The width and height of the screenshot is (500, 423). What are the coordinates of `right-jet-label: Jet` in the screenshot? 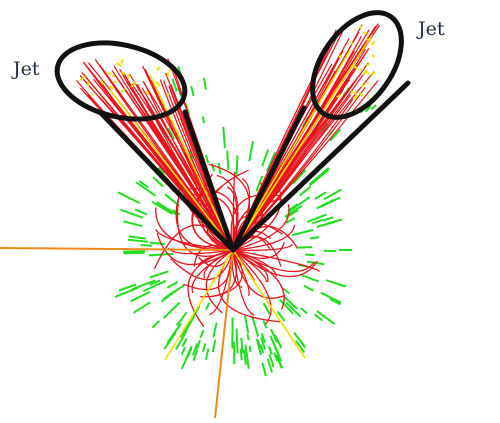 It's located at (431, 29).